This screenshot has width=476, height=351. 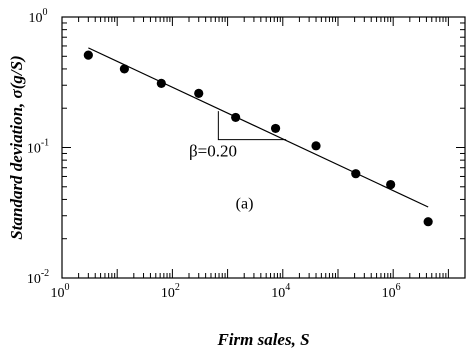 I want to click on y-axis-title: Standard deviation, σ(g/S), so click(x=16, y=147).